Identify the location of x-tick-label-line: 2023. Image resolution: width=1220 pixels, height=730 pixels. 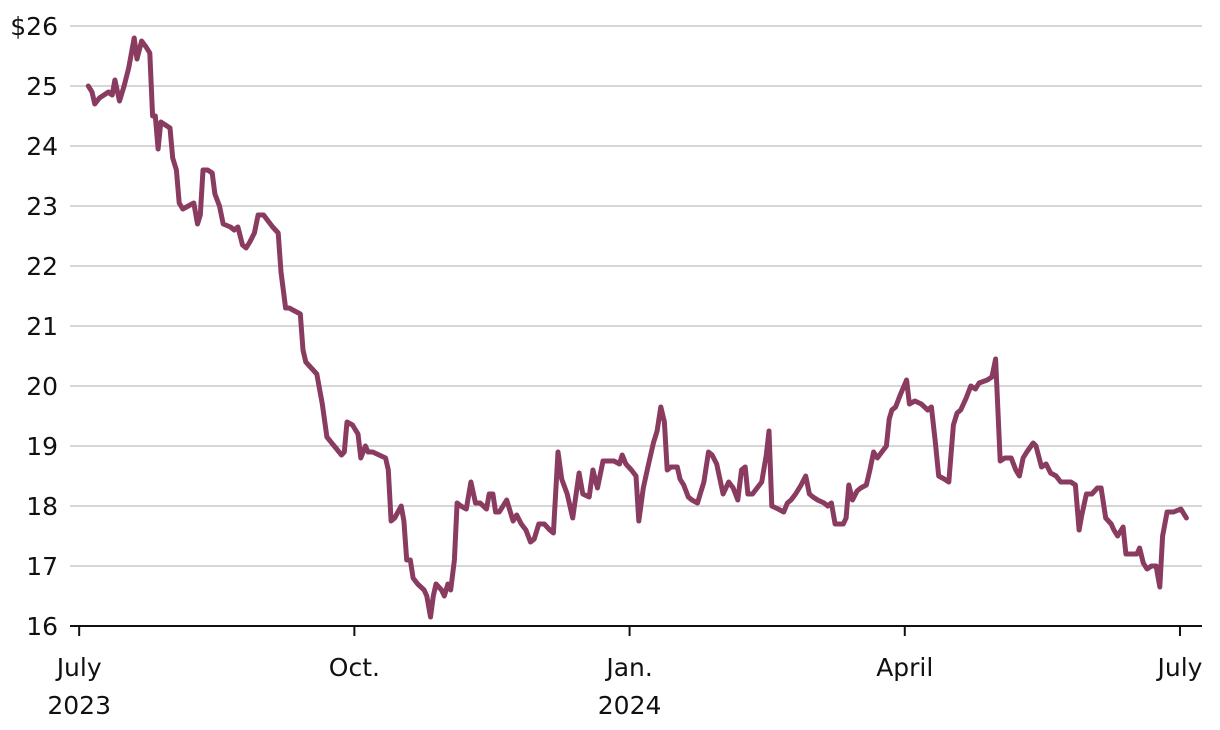
(79, 705).